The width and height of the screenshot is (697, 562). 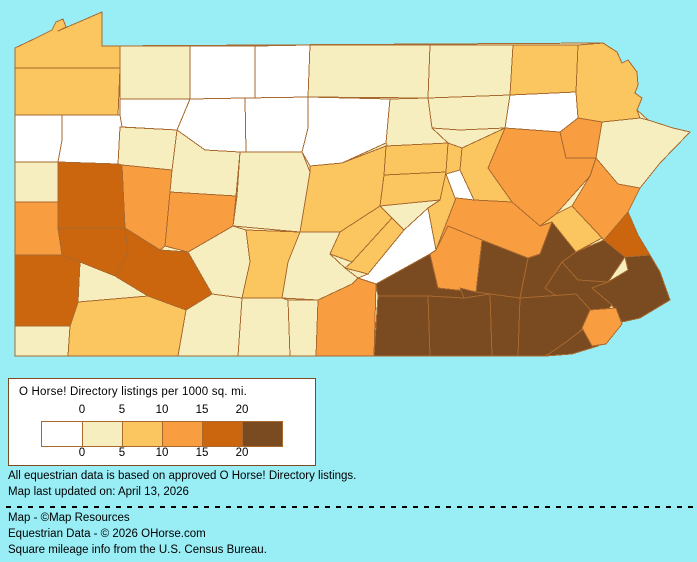 I want to click on credit-map-resources: Map - ©Map Resources, so click(x=69, y=518).